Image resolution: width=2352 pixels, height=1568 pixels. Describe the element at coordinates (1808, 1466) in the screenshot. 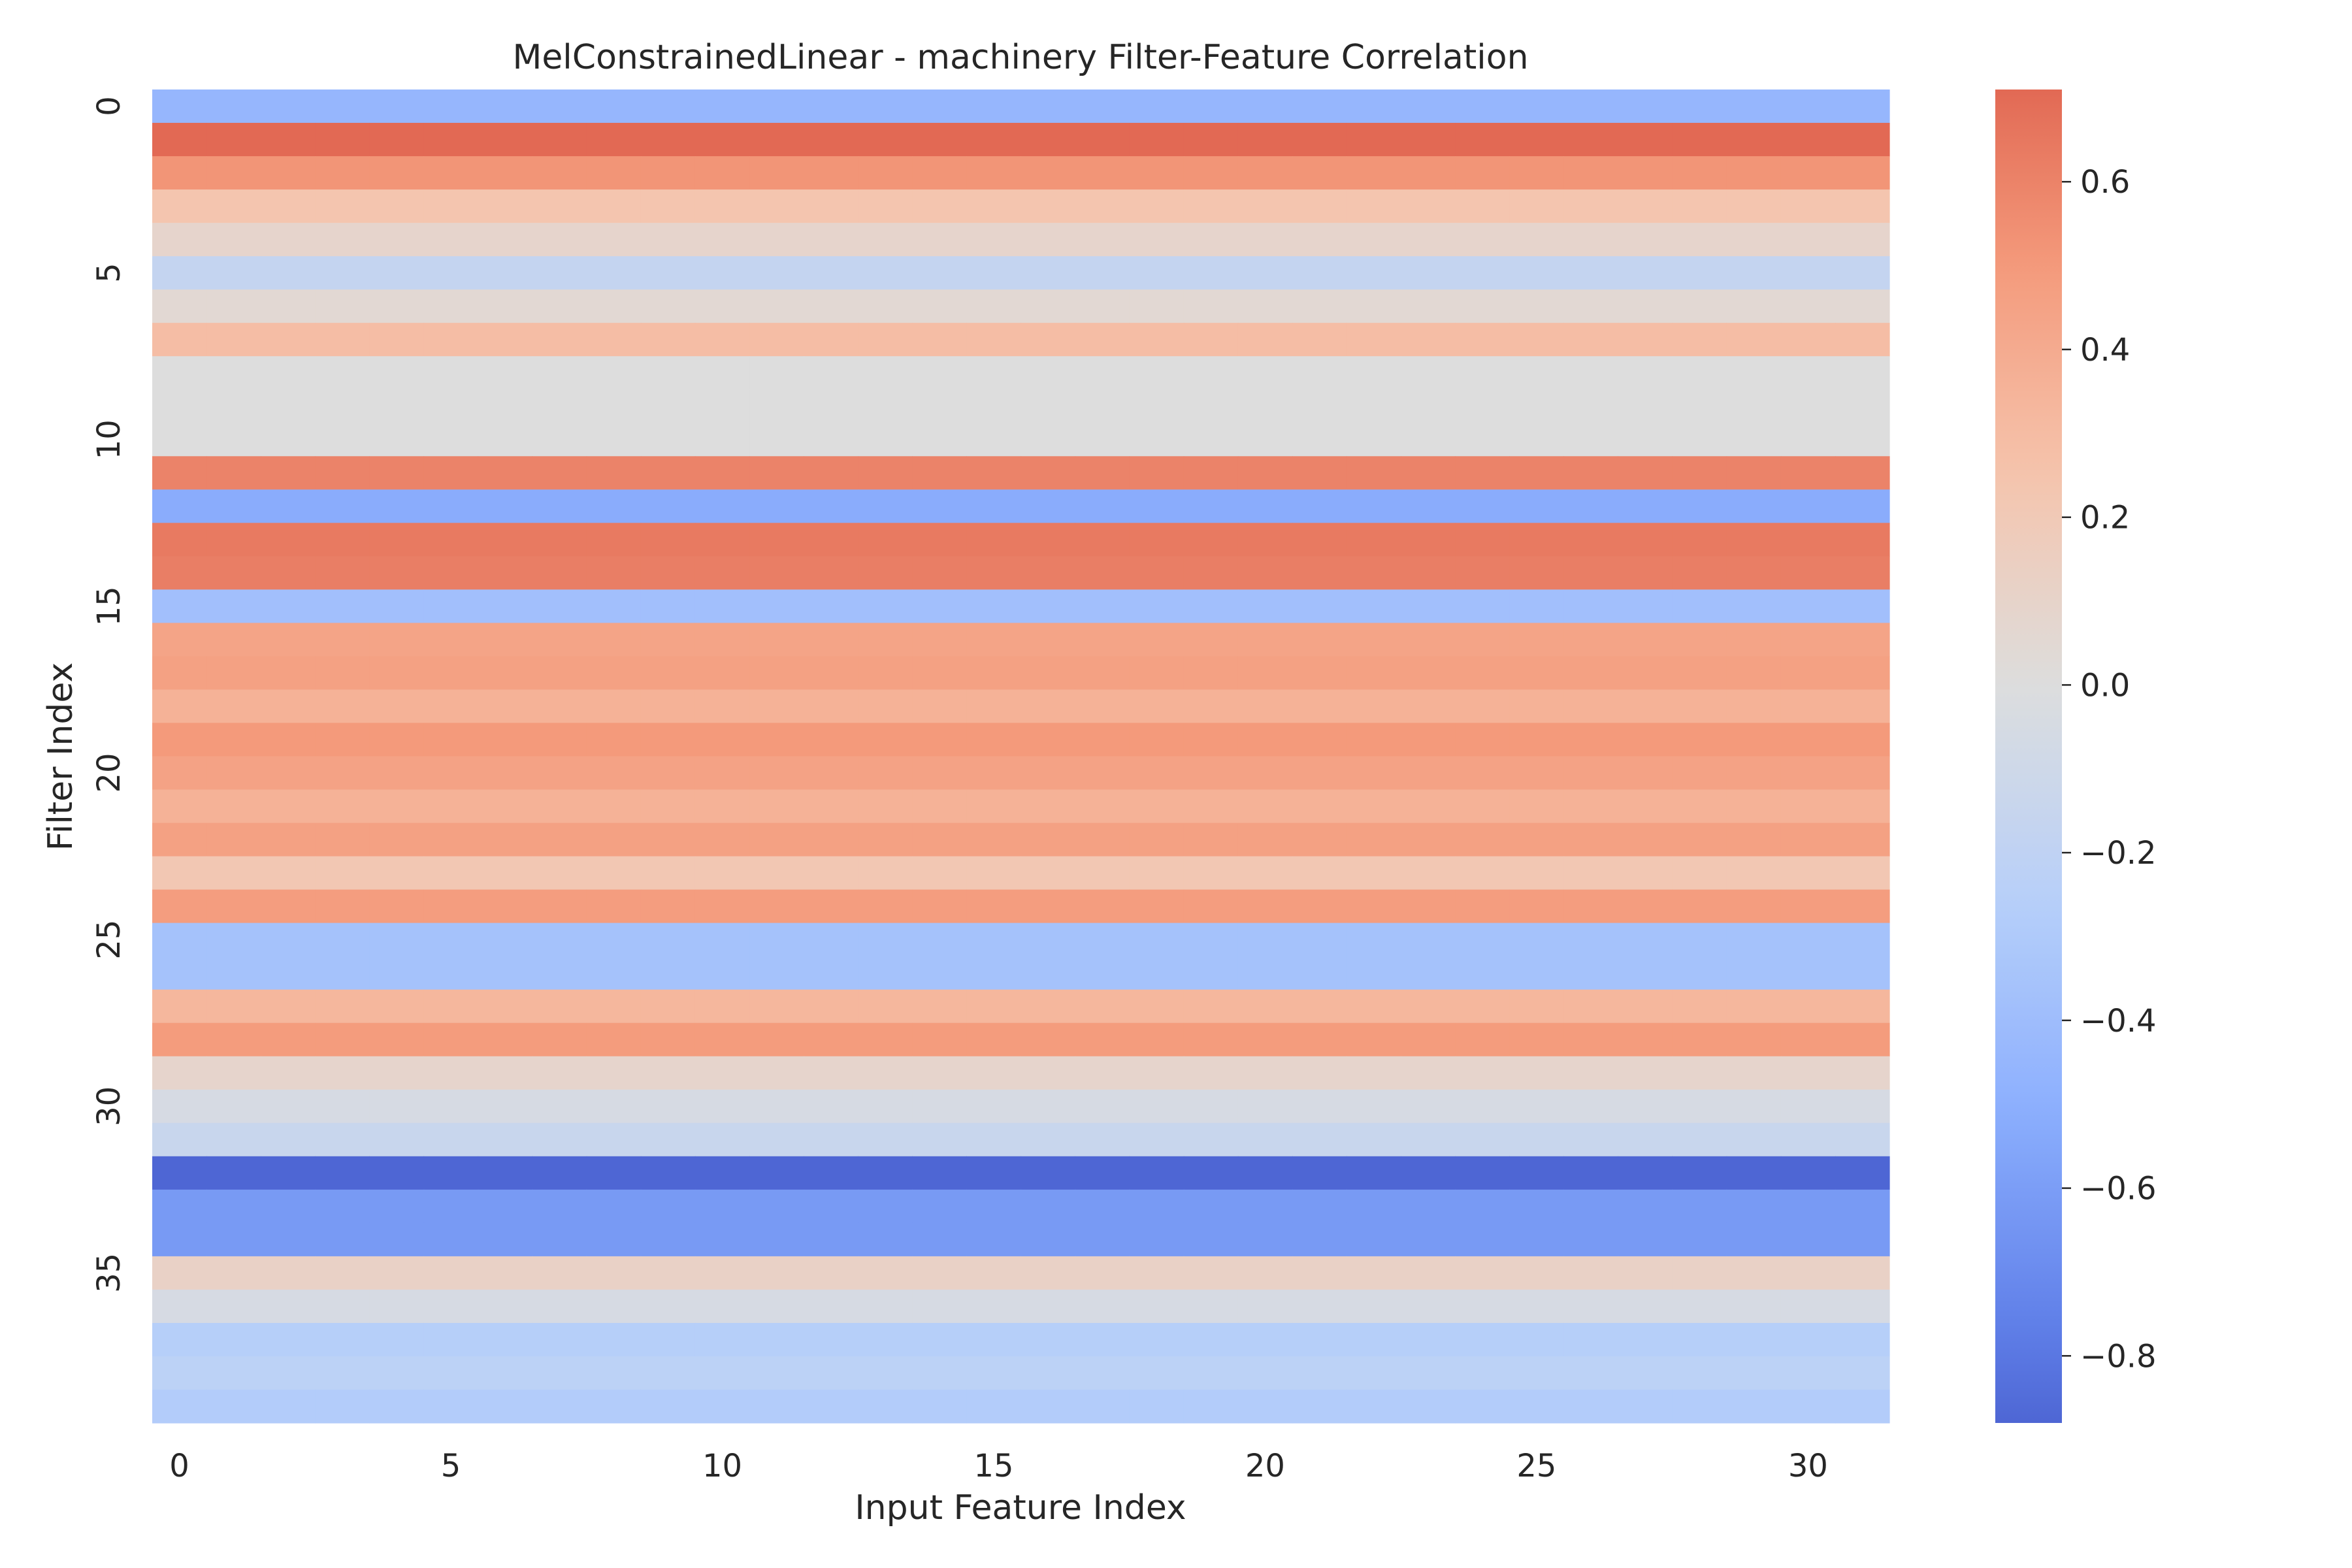

I see `x-tick-label: 30` at that location.